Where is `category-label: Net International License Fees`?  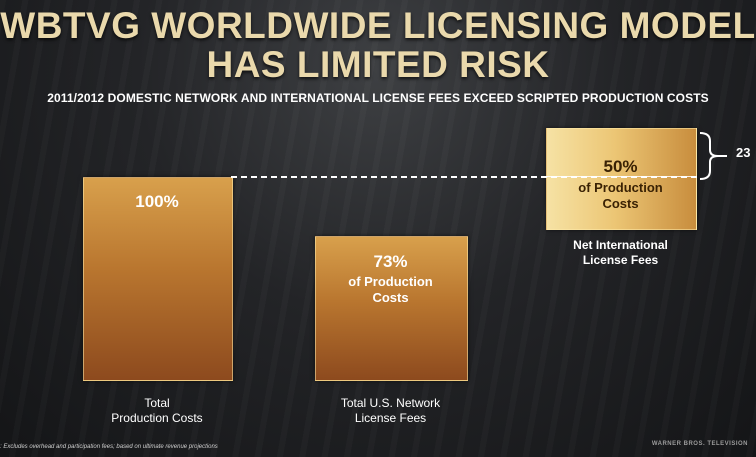 category-label: Net International License Fees is located at coordinates (620, 252).